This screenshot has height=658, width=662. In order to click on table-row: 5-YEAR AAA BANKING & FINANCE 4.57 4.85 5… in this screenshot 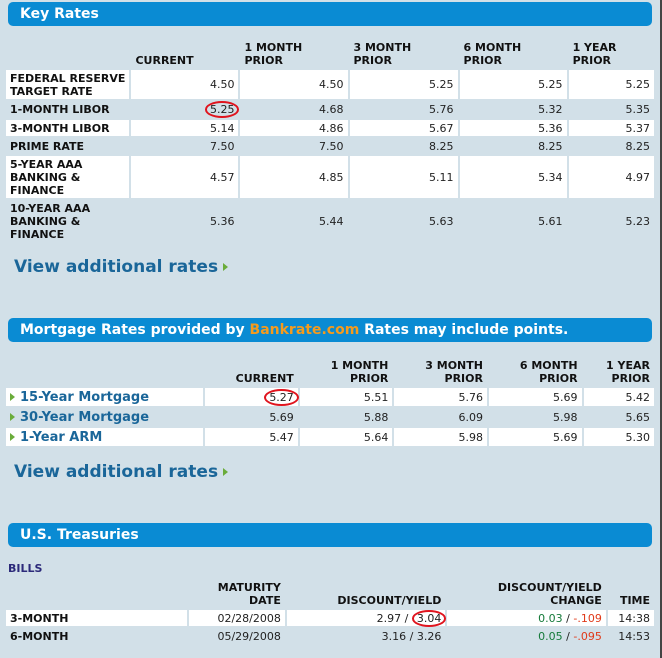, I will do `click(330, 177)`.